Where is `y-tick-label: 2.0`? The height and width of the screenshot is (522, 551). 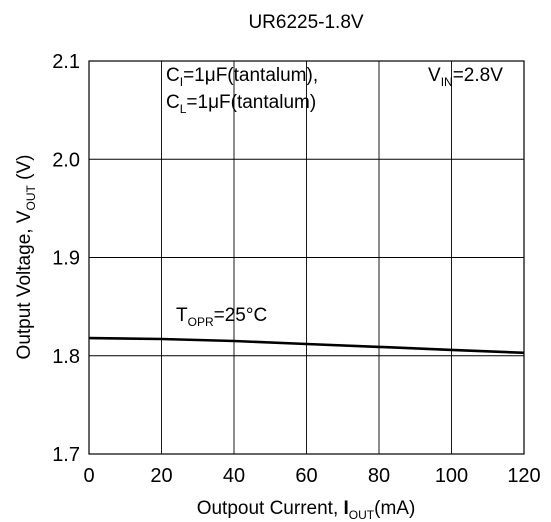 y-tick-label: 2.0 is located at coordinates (66, 160).